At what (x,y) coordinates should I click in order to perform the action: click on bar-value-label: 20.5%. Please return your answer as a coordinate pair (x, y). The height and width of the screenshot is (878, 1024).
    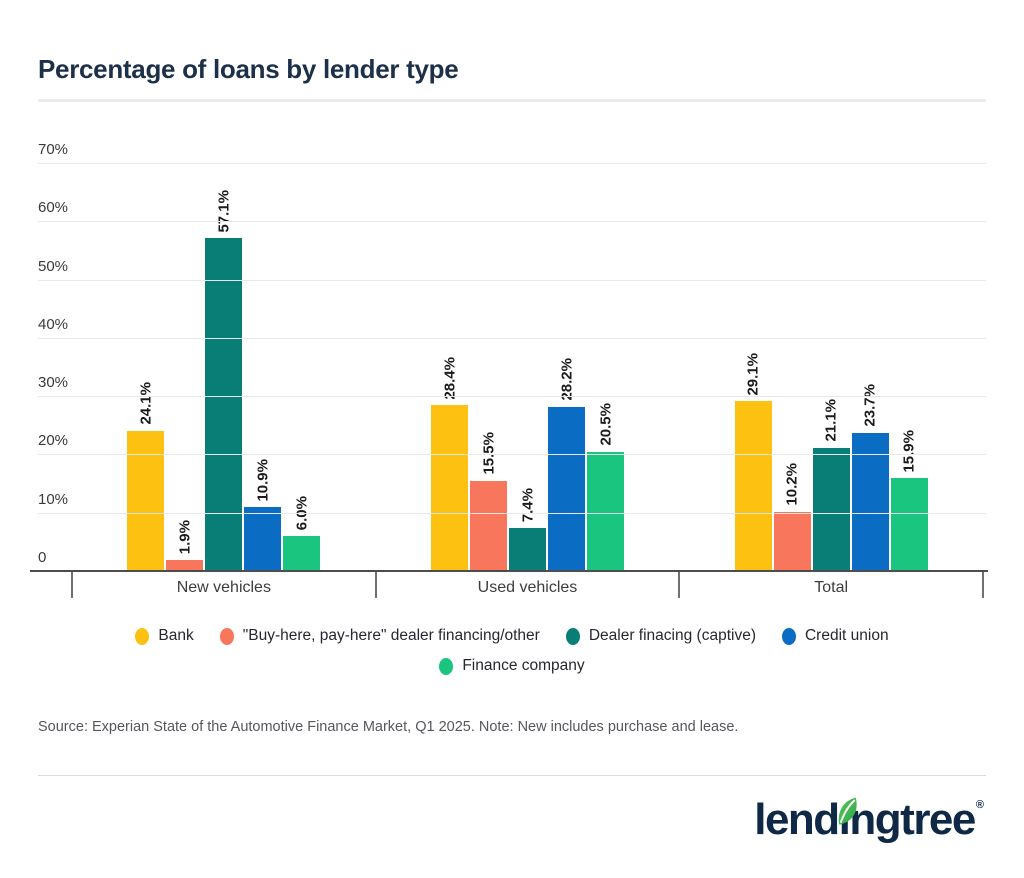
    Looking at the image, I should click on (605, 424).